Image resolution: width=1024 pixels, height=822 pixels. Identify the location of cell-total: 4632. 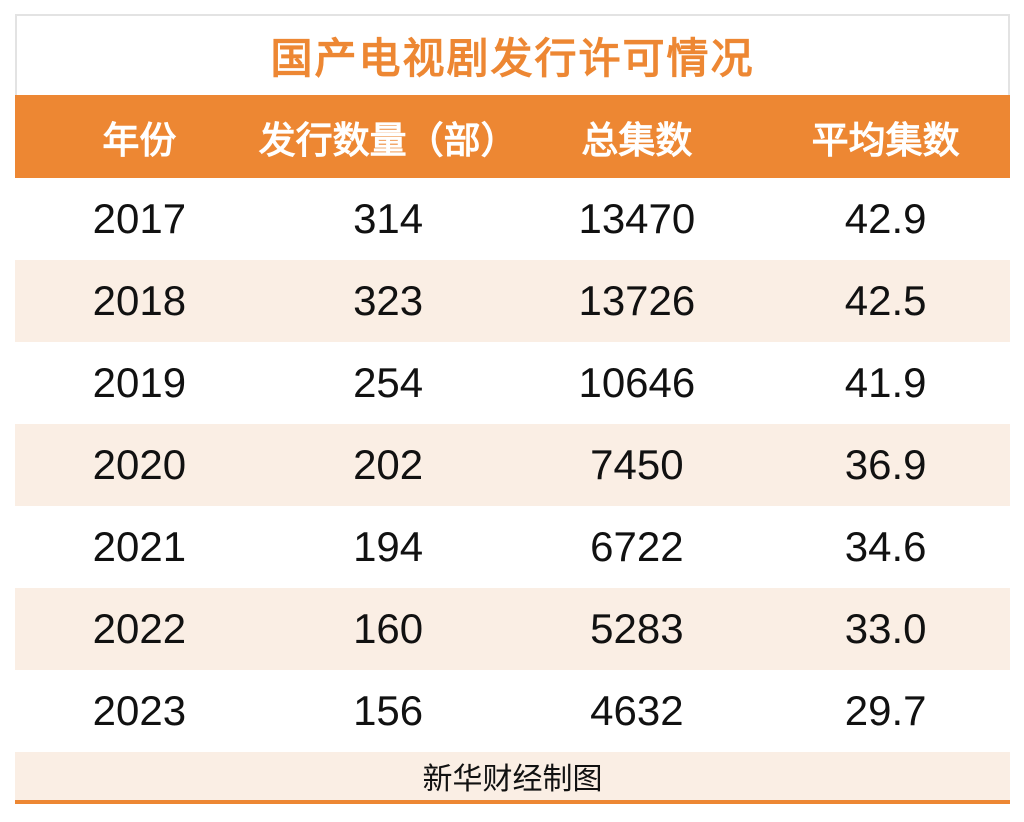
(637, 710).